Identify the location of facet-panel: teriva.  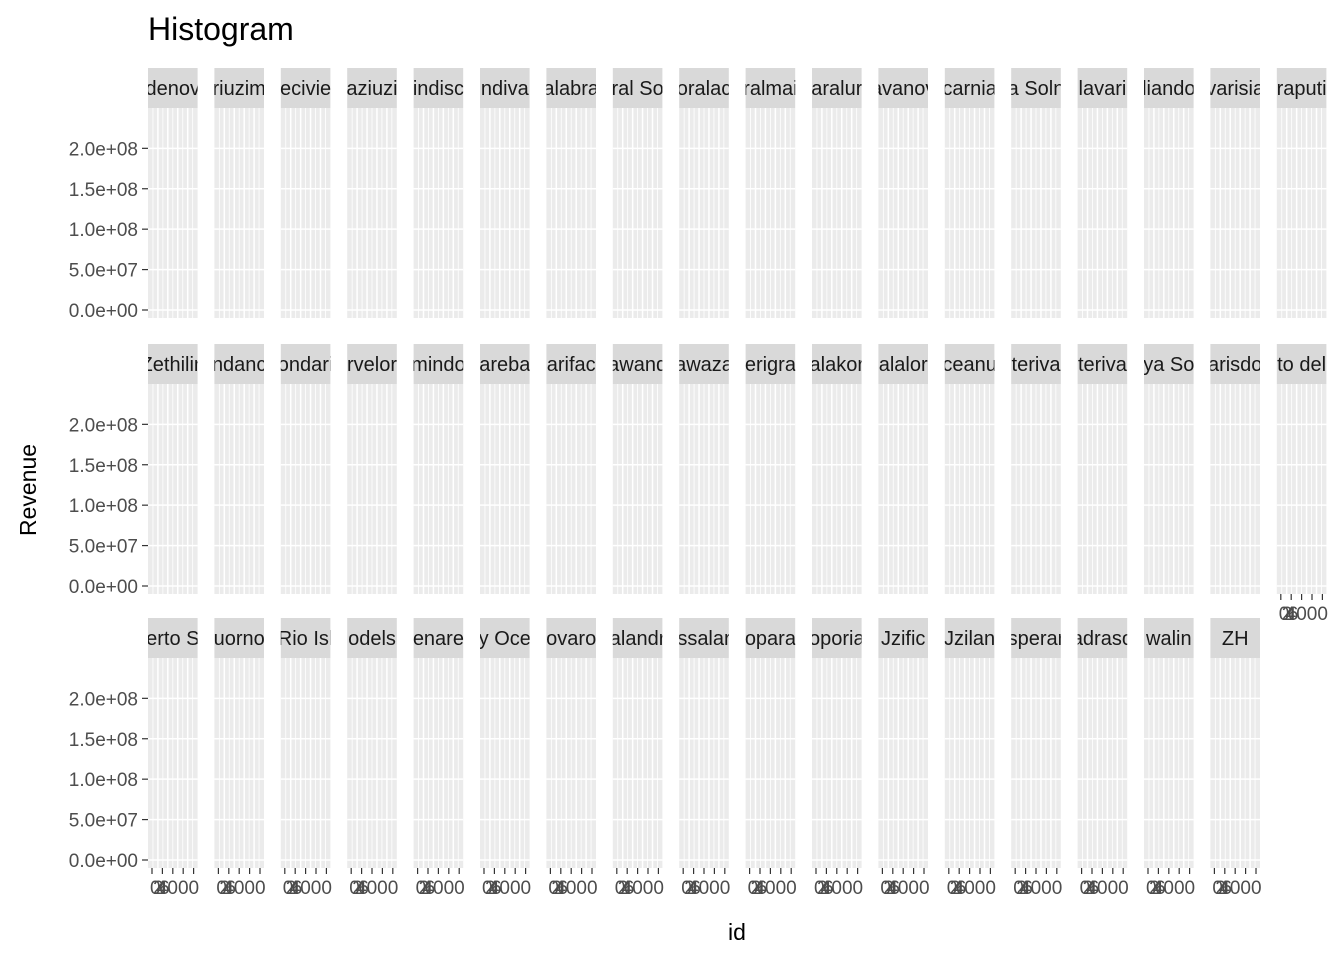
(1102, 469).